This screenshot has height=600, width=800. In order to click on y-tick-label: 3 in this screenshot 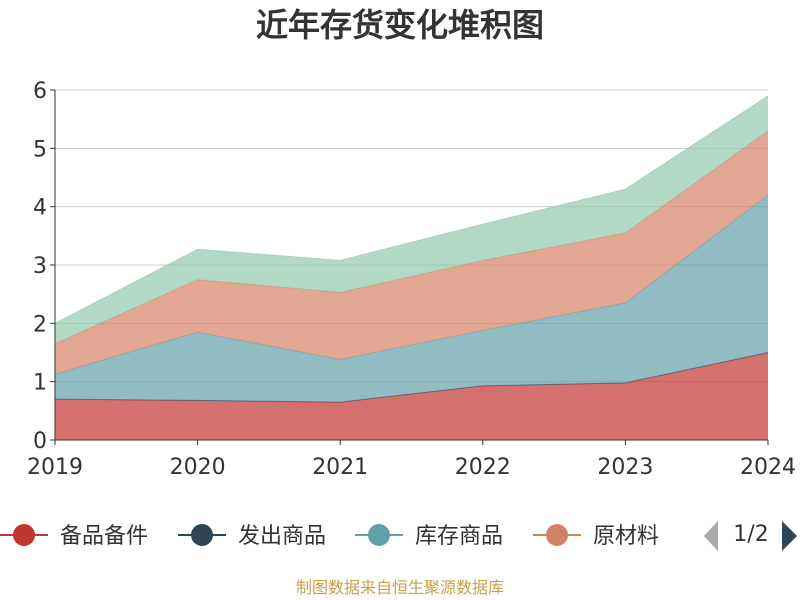, I will do `click(40, 266)`.